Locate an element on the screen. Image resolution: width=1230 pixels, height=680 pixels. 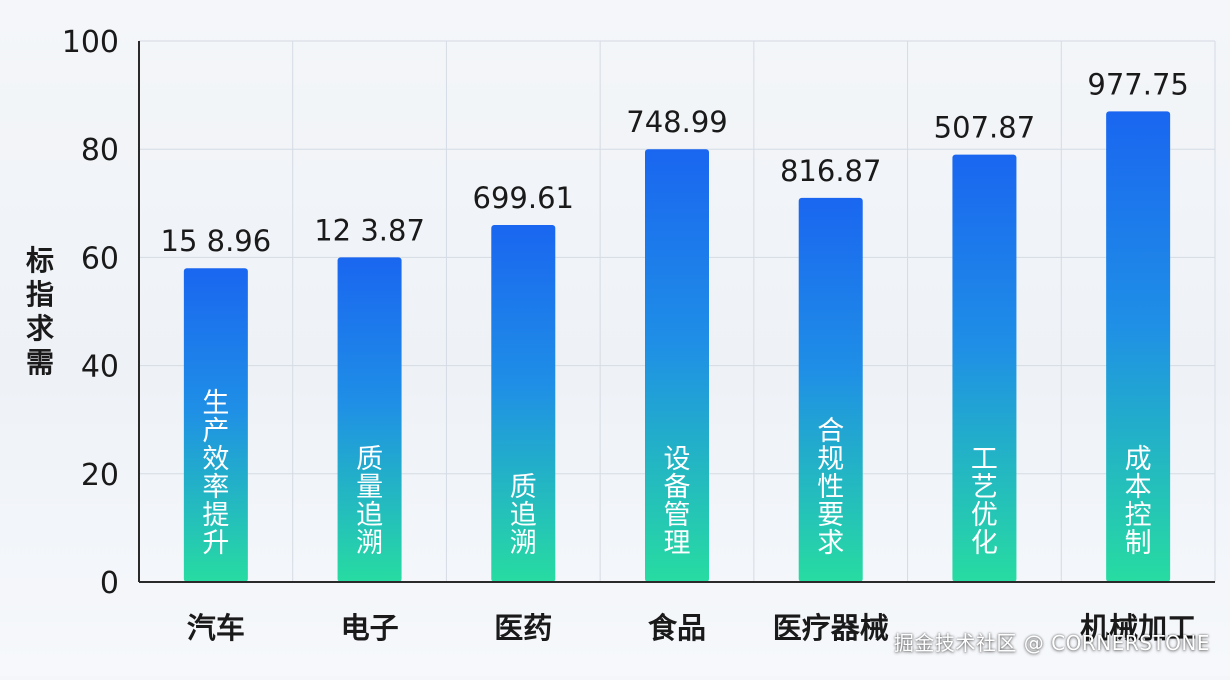
bar-inner-label: 工艺优化 is located at coordinates (984, 501).